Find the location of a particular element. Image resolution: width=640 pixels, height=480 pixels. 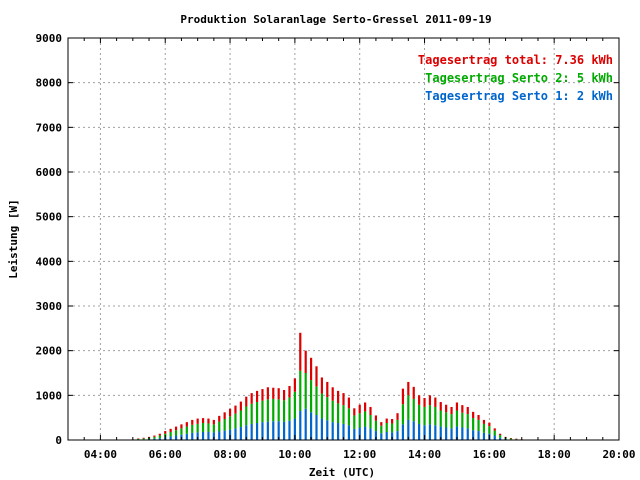

legend-entry: Tagesertrag total: 7.36 kWh is located at coordinates (515, 60).